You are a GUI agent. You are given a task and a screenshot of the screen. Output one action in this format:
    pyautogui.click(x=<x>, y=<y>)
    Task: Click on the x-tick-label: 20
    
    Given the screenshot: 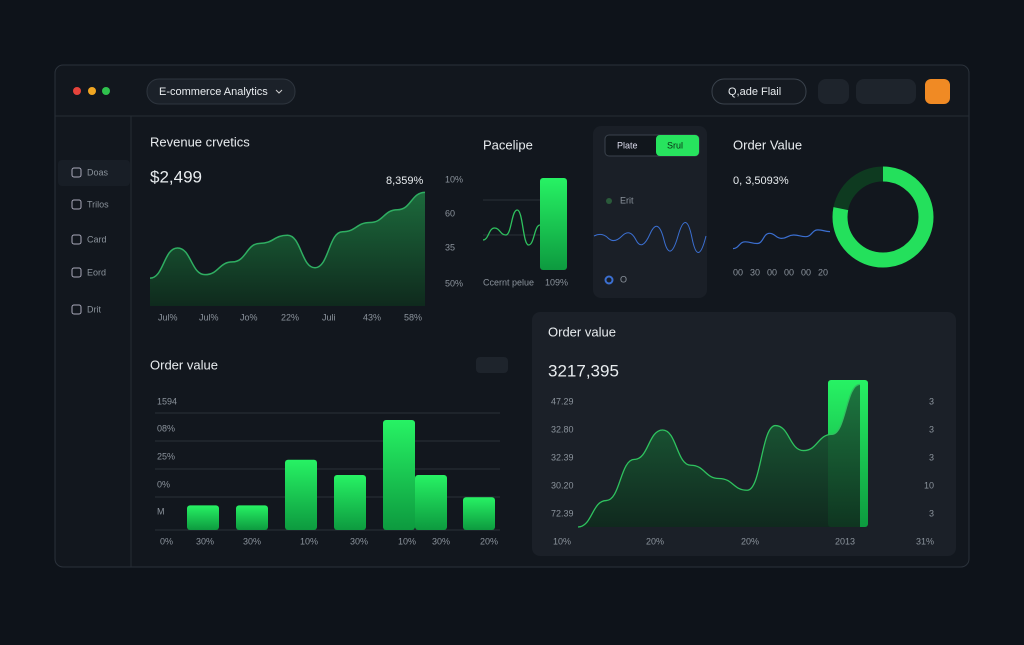 What is the action you would take?
    pyautogui.click(x=823, y=272)
    